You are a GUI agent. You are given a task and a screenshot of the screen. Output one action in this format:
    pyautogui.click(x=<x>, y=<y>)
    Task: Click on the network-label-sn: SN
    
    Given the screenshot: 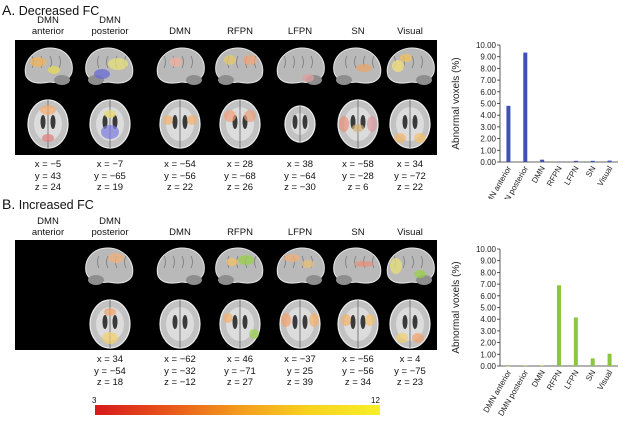 What is the action you would take?
    pyautogui.click(x=358, y=232)
    